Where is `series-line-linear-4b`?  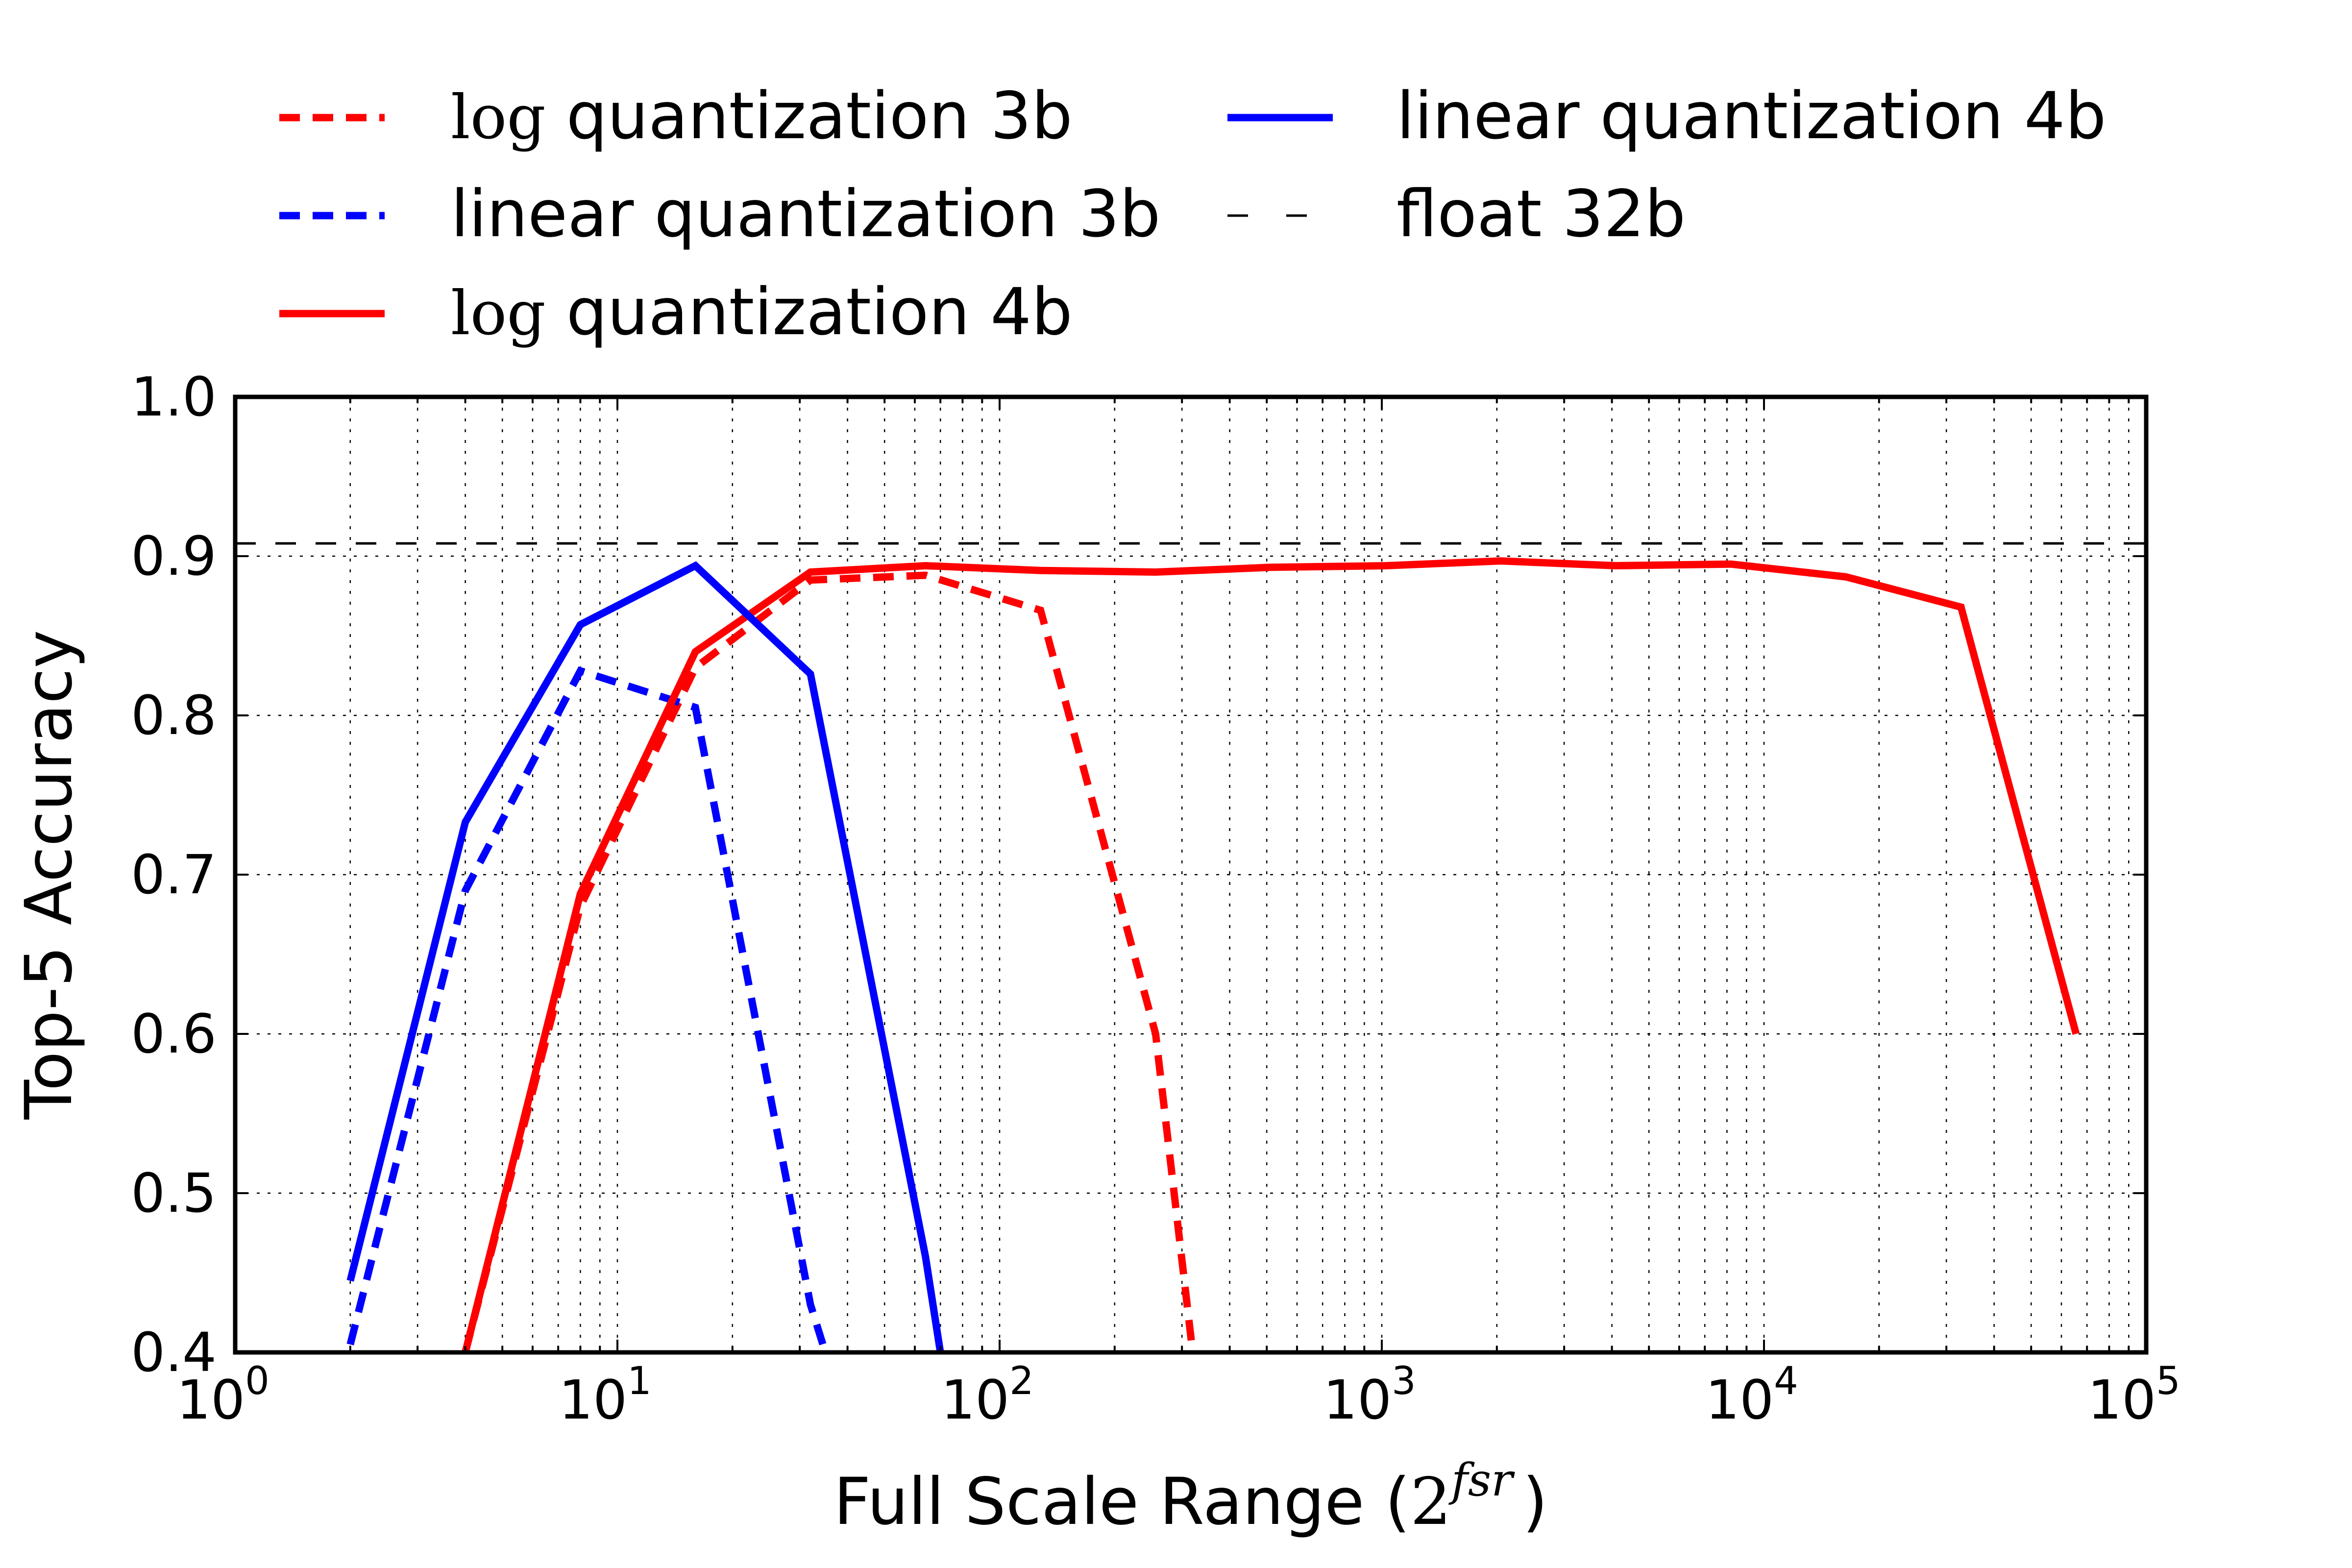 series-line-linear-4b is located at coordinates (645, 957).